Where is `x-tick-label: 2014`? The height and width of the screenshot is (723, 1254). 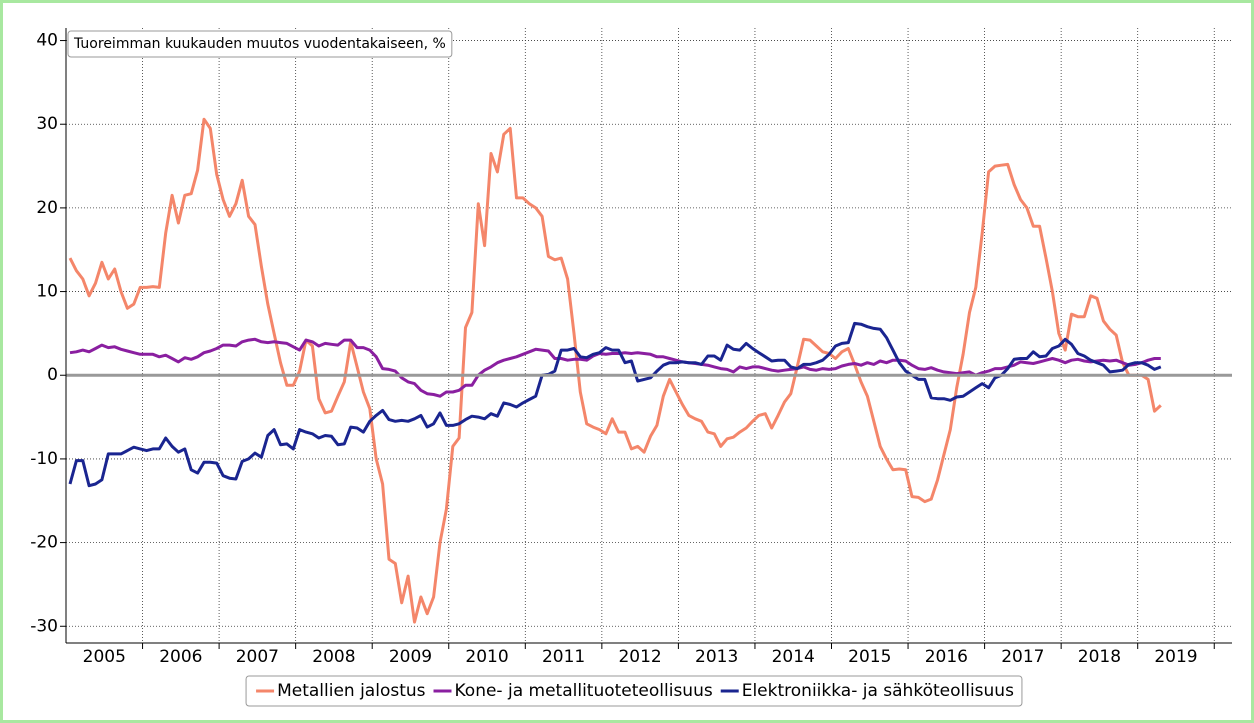 x-tick-label: 2014 is located at coordinates (793, 657).